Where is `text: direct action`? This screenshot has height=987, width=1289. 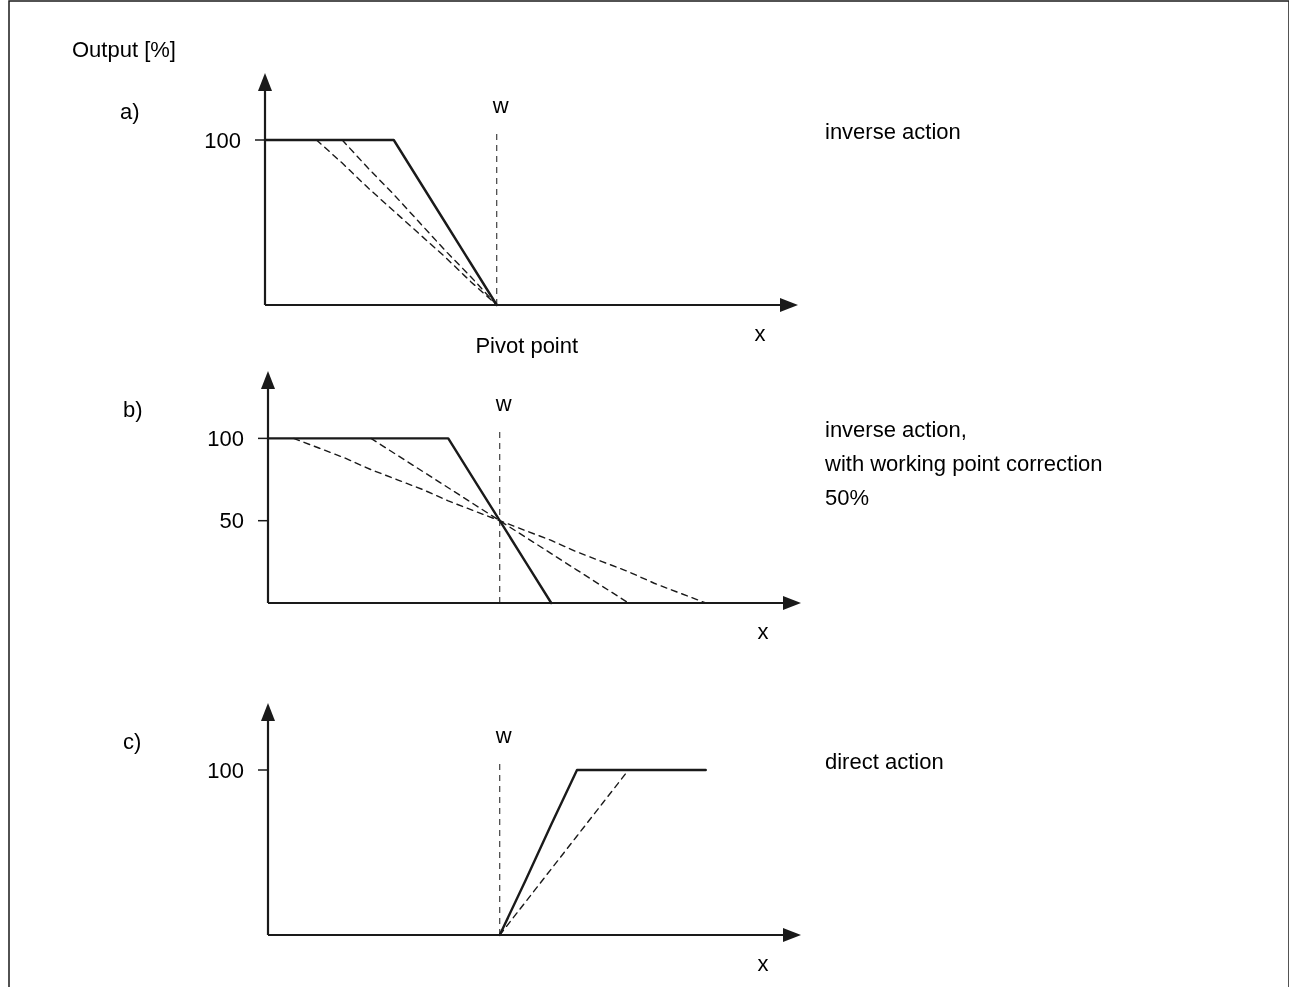
text: direct action is located at coordinates (884, 761).